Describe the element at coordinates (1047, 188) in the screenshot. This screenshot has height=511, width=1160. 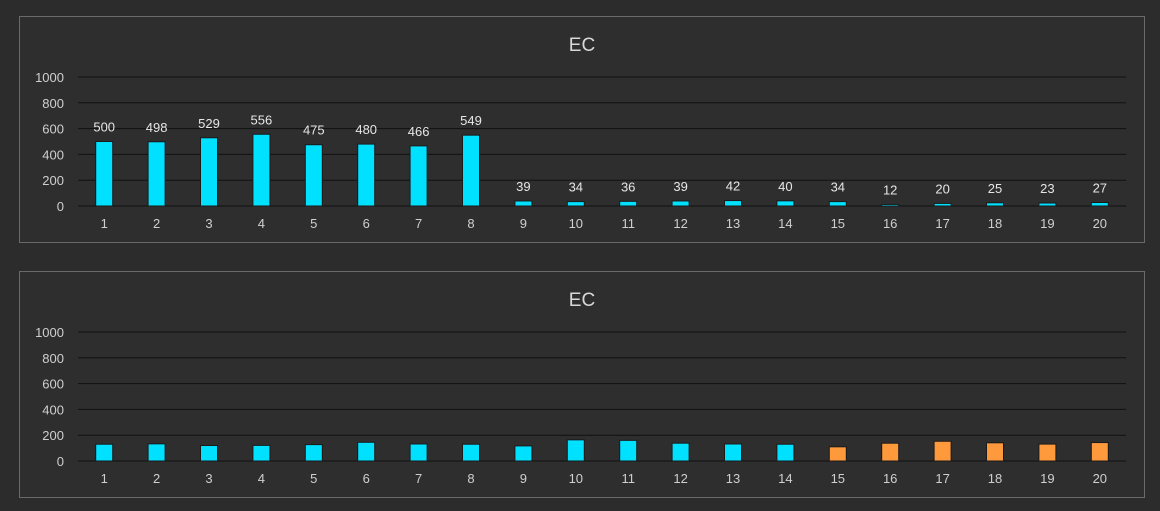
I see `data-label: 23` at that location.